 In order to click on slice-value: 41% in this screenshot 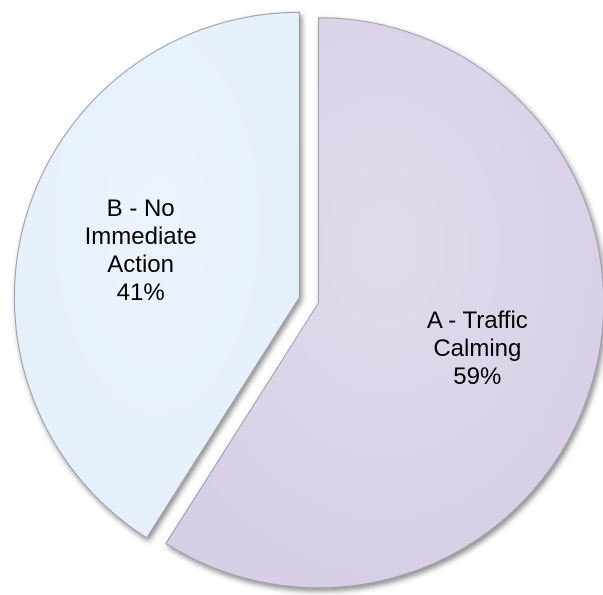, I will do `click(140, 293)`.